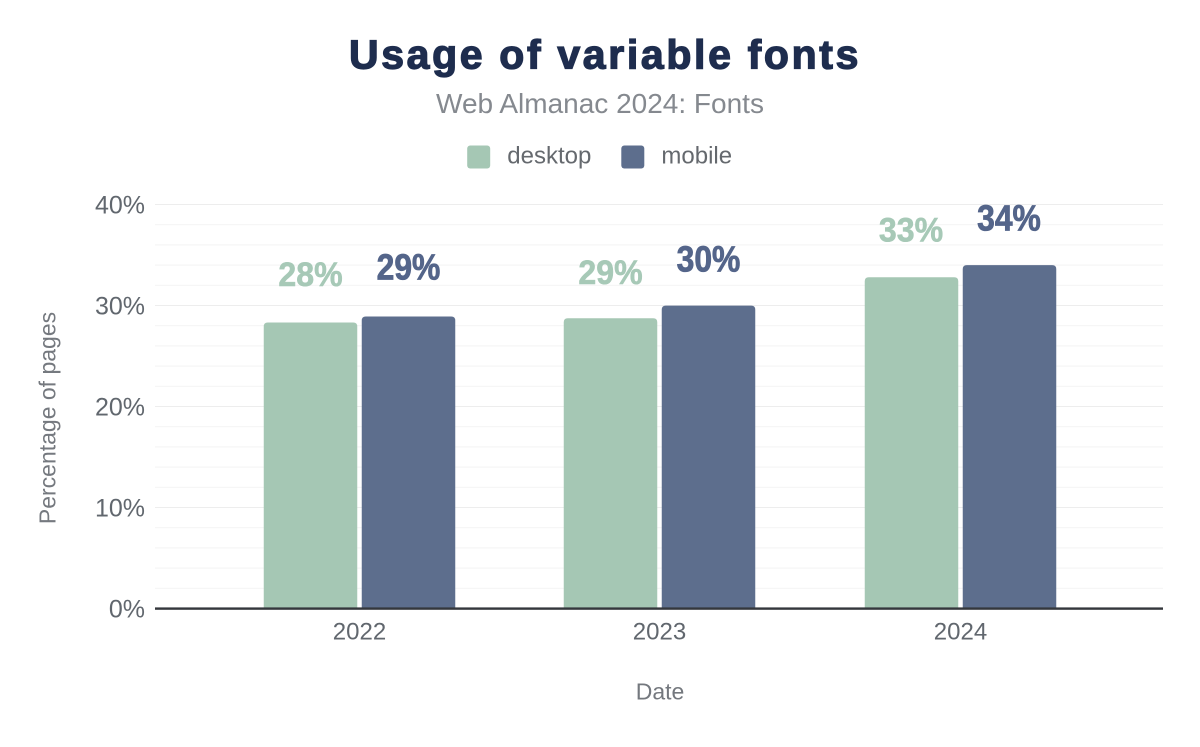 Image resolution: width=1200 pixels, height=747 pixels. What do you see at coordinates (605, 55) in the screenshot?
I see `svg-text: Usage of variable fonts` at bounding box center [605, 55].